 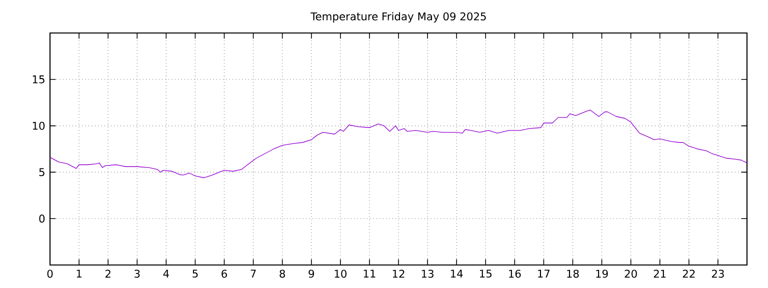 What do you see at coordinates (38, 79) in the screenshot?
I see `y-tick-label: 15` at bounding box center [38, 79].